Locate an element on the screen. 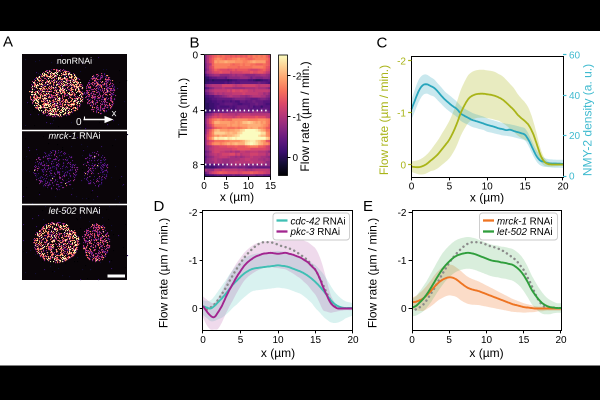 Image resolution: width=600 pixels, height=400 pixels. svg-text: C is located at coordinates (382, 43).